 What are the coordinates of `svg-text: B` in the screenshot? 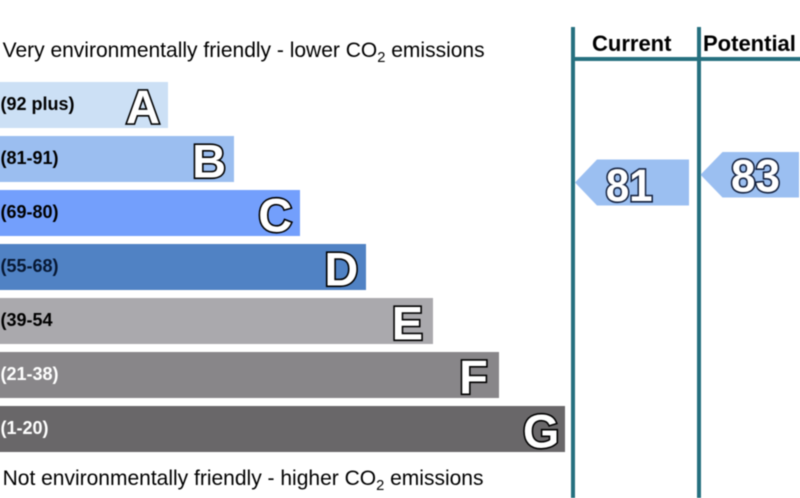 It's located at (209, 161).